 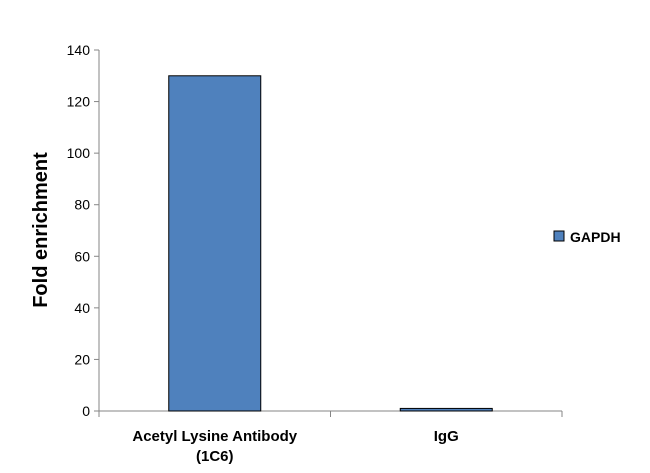 I want to click on legend: GAPDH, so click(x=587, y=237).